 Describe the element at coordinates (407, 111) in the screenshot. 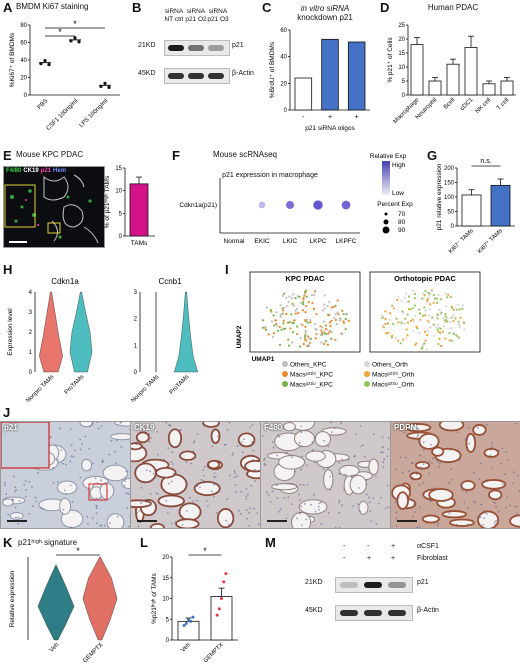

I see `x-tick-label: Macrophage` at that location.